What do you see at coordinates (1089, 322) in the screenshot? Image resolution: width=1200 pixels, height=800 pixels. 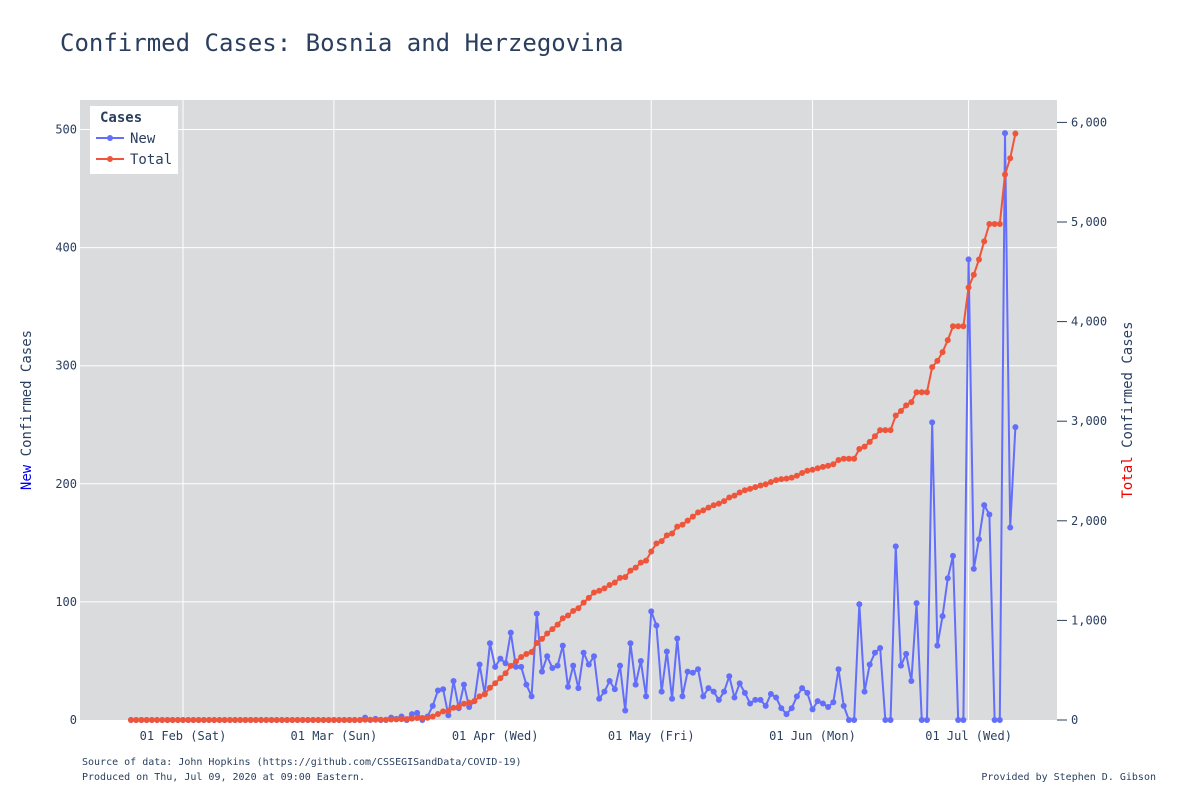 I see `right-tick-label: 4,000` at bounding box center [1089, 322].